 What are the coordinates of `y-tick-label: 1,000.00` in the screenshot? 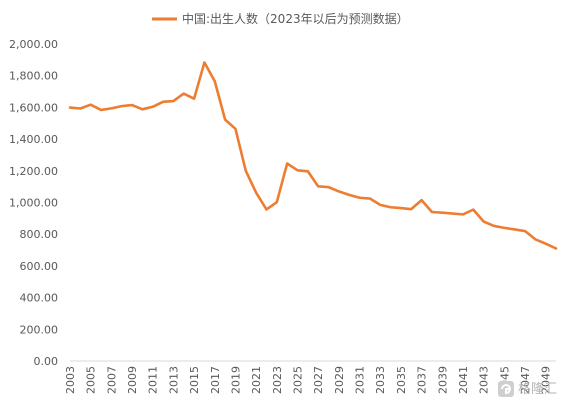 It's located at (33, 203).